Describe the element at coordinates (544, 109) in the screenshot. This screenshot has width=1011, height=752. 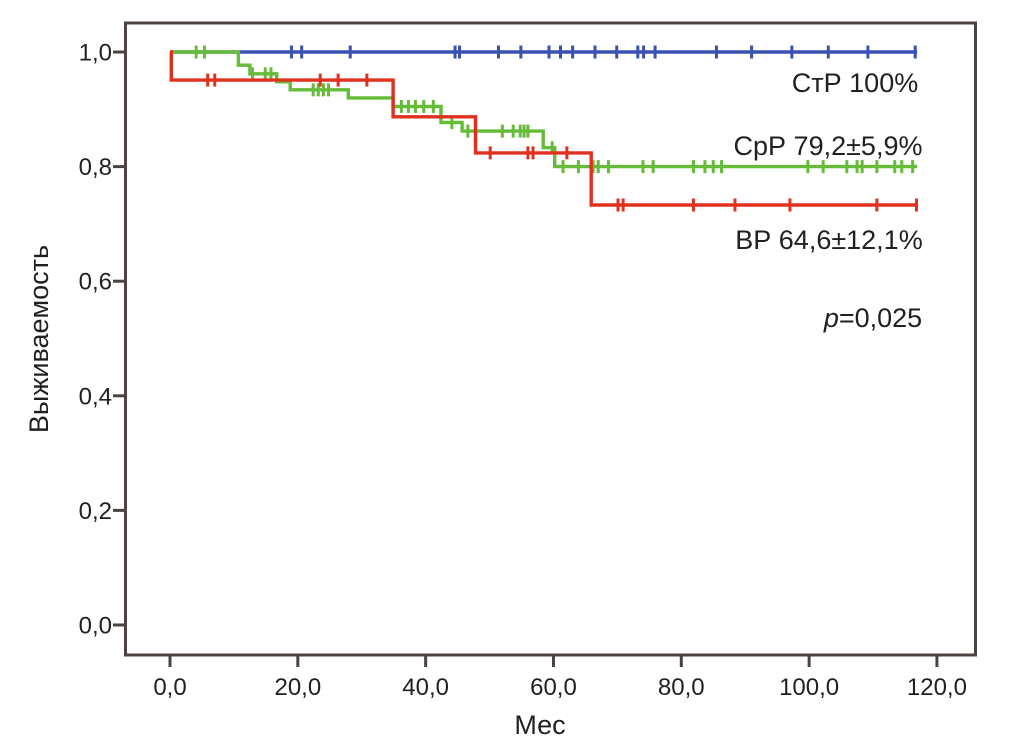
I see `series-line-SrR` at that location.